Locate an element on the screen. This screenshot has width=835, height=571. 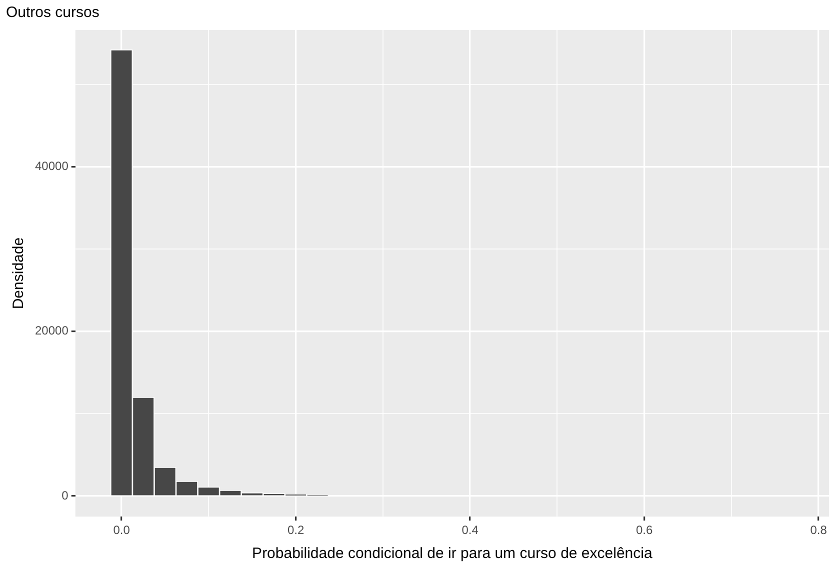
y-tick-label: 40000 is located at coordinates (51, 165).